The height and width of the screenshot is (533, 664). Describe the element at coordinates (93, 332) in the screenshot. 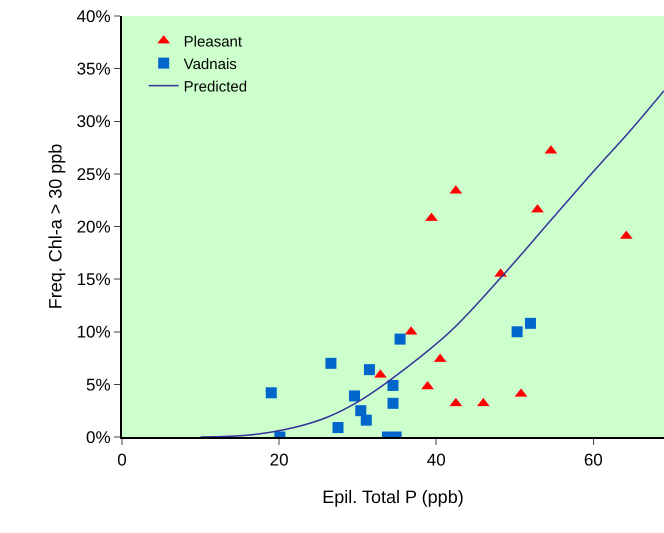

I see `y-tick-label: 10%` at that location.